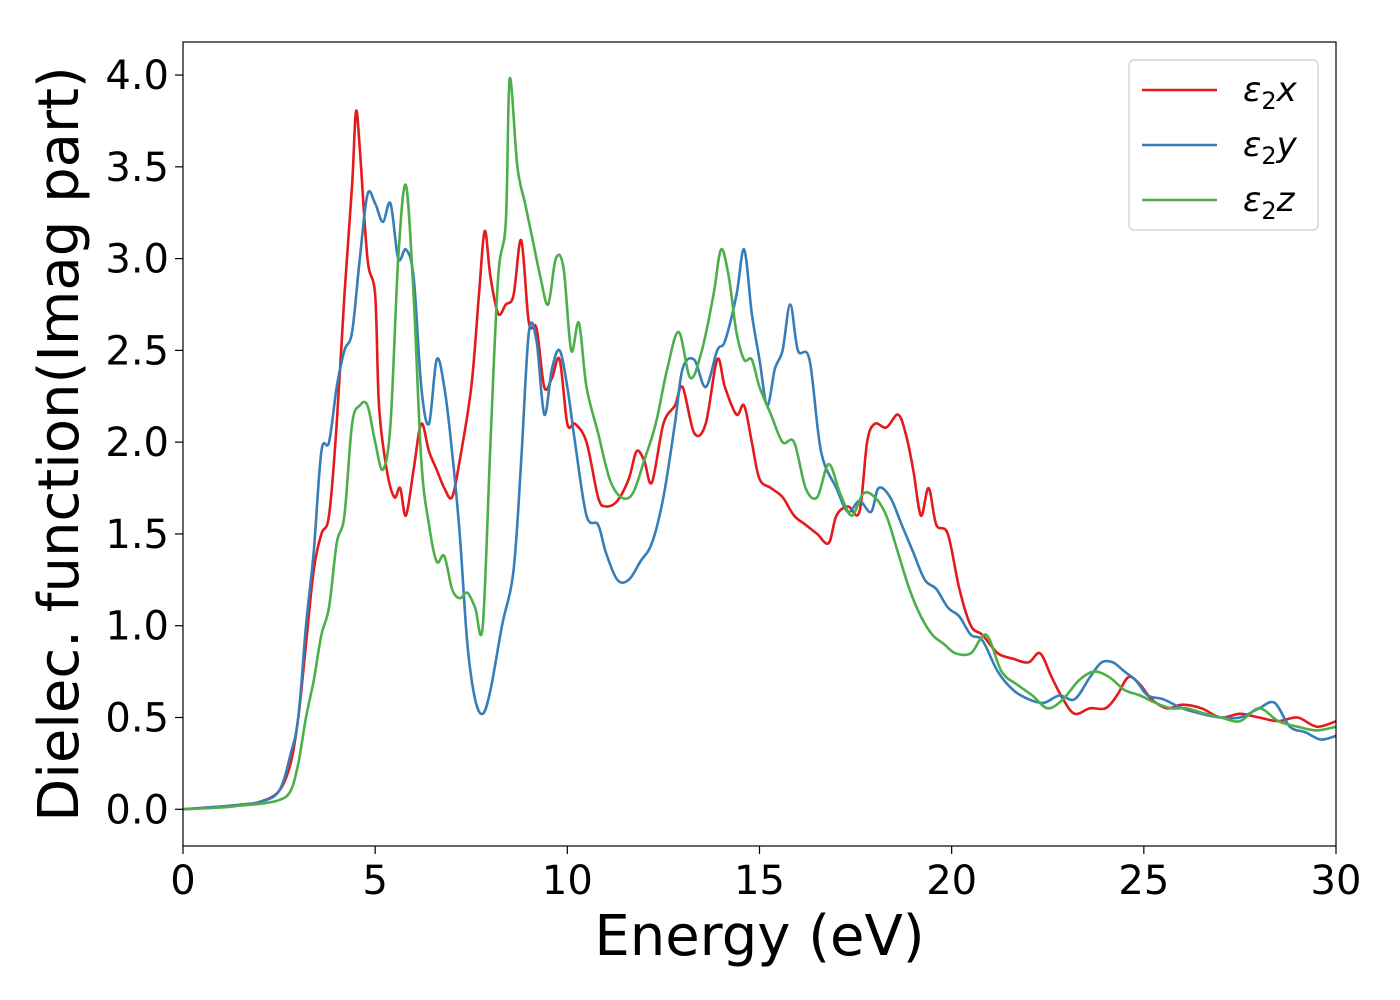 This screenshot has width=1400, height=1000. Describe the element at coordinates (137, 260) in the screenshot. I see `y-tick-label: 3.0` at that location.